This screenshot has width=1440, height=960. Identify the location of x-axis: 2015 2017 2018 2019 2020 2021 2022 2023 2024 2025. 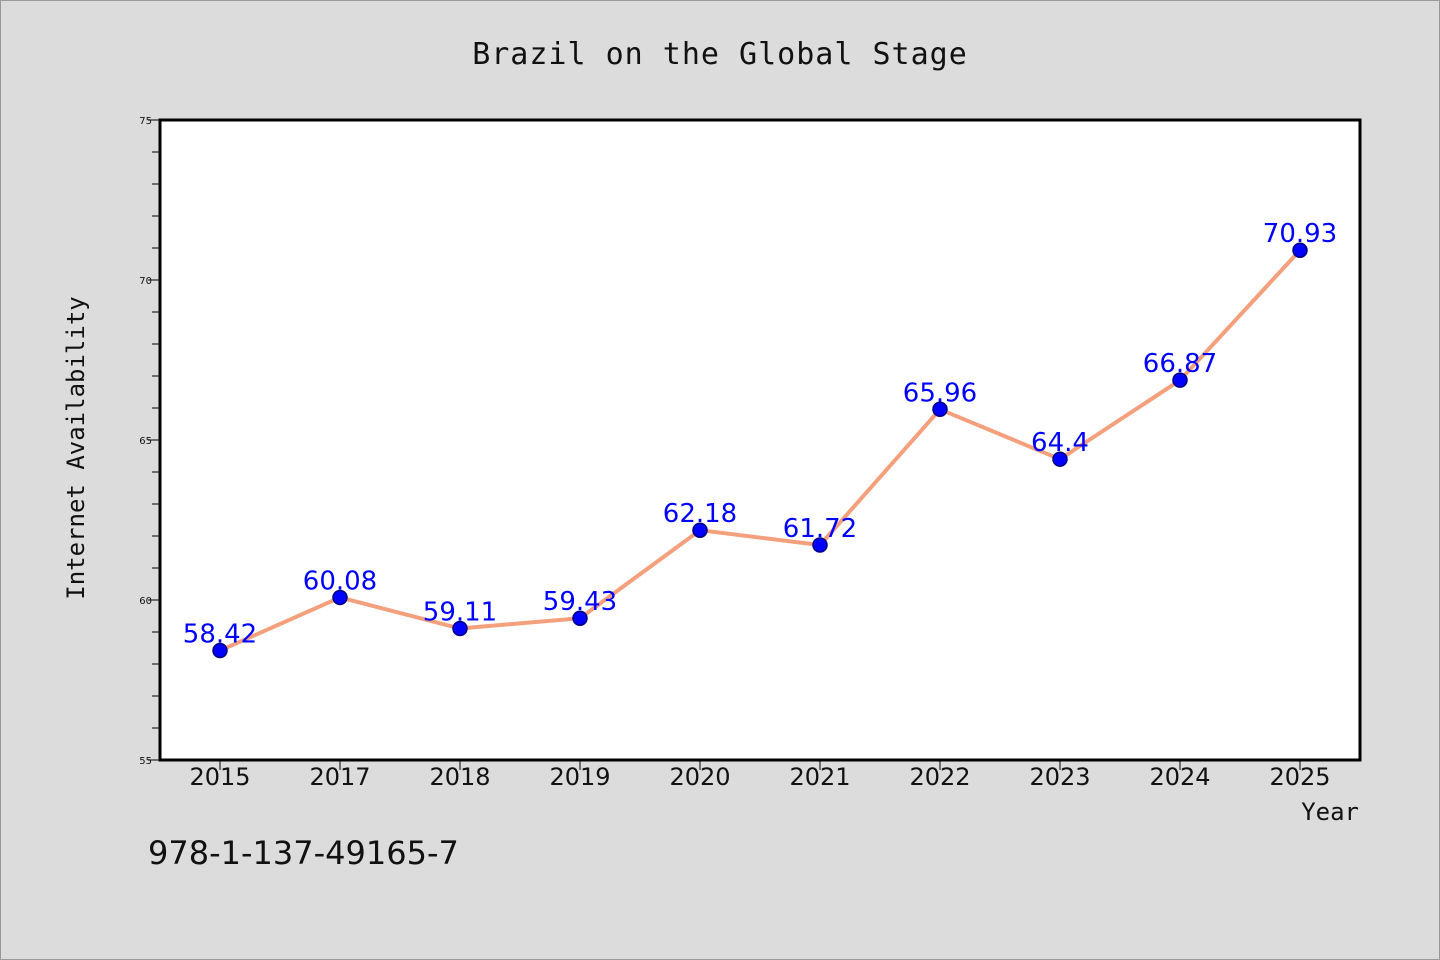
(760, 775).